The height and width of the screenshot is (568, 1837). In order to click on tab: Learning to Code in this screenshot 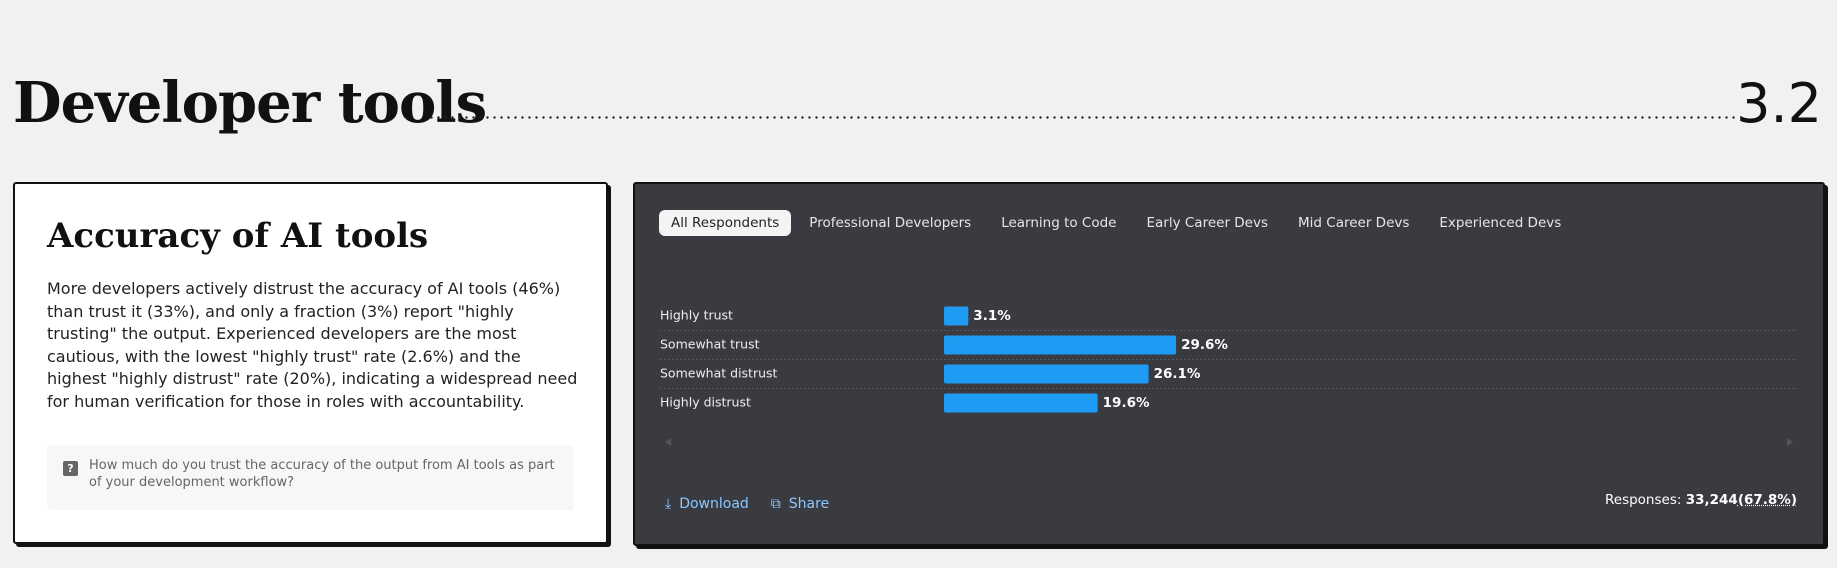, I will do `click(1059, 223)`.